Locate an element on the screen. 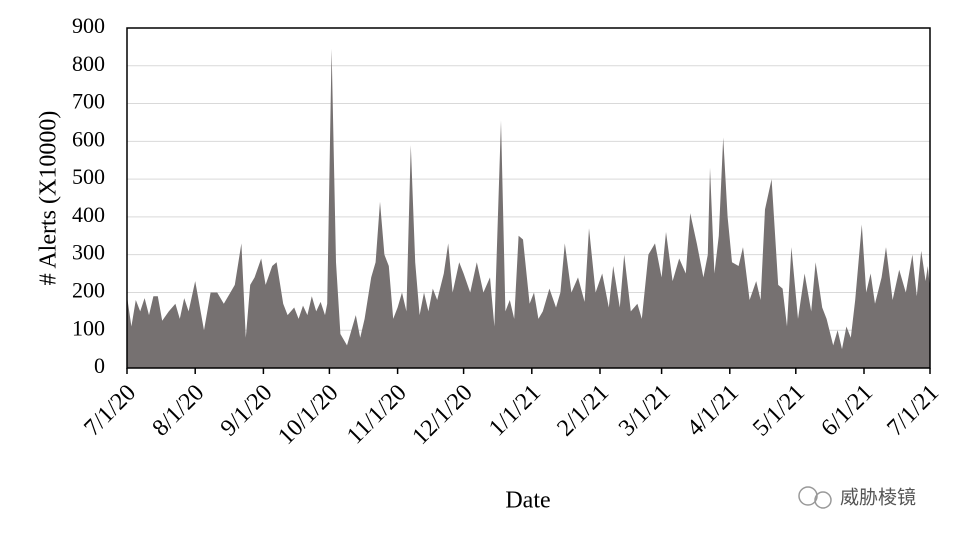 Image resolution: width=970 pixels, height=540 pixels. y-tick-label: 100 is located at coordinates (88, 327).